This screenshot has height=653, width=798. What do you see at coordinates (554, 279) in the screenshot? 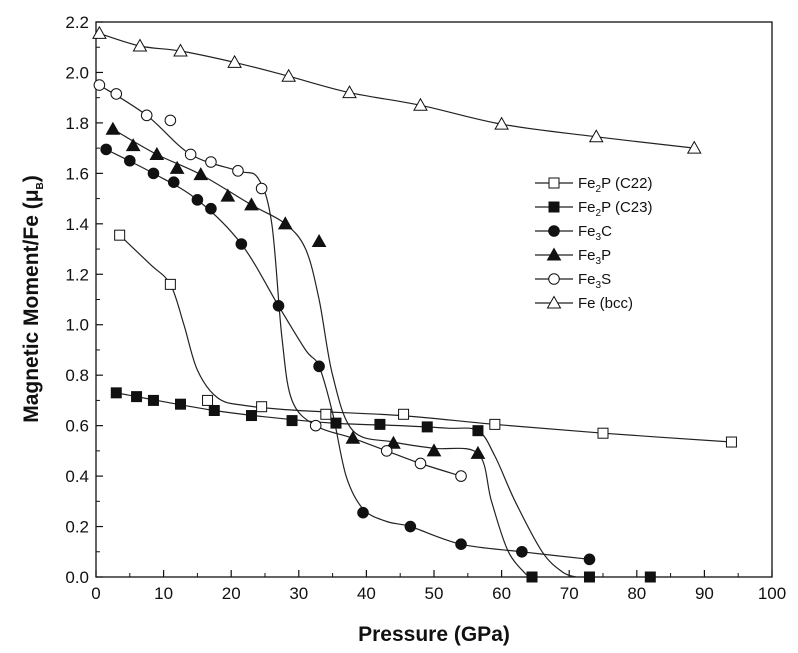
I see `legend-marker-fe3s` at bounding box center [554, 279].